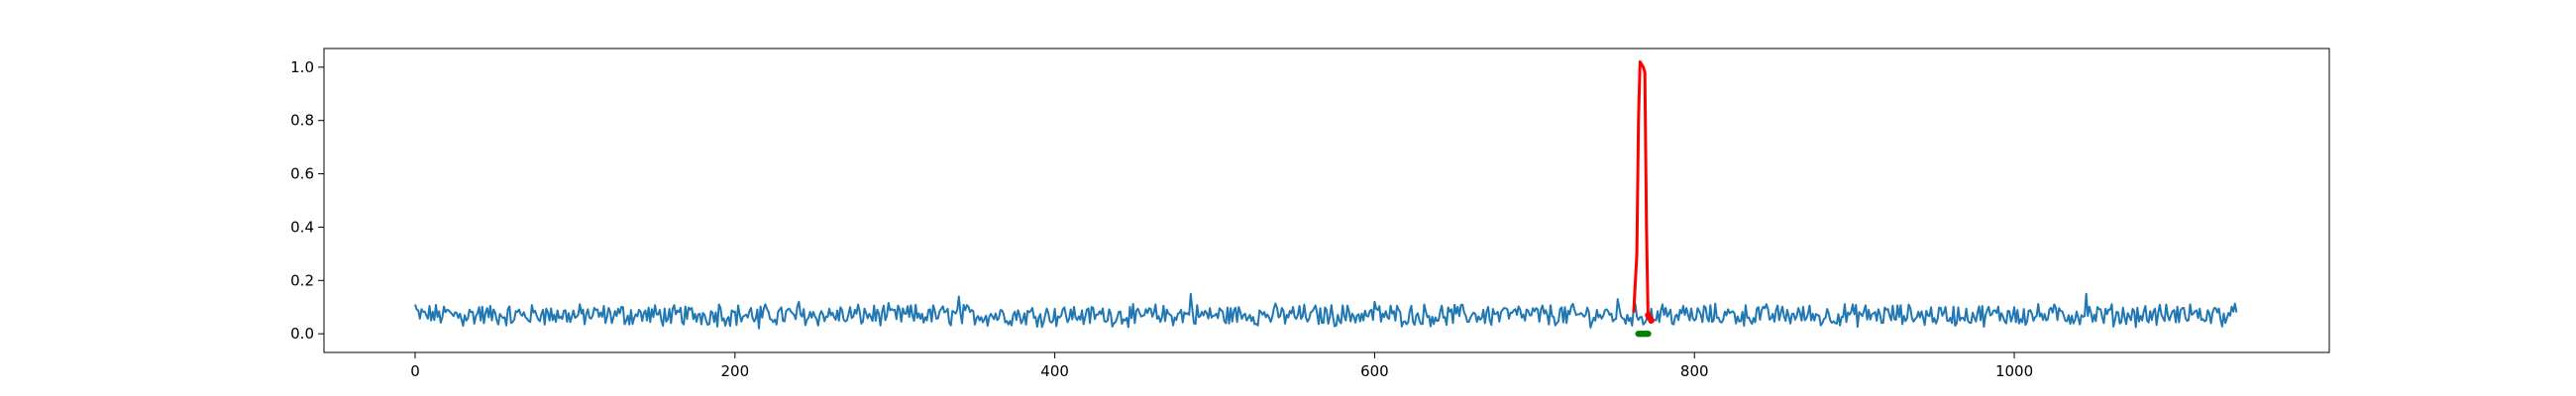  Describe the element at coordinates (415, 371) in the screenshot. I see `x-tick-label: 0` at that location.